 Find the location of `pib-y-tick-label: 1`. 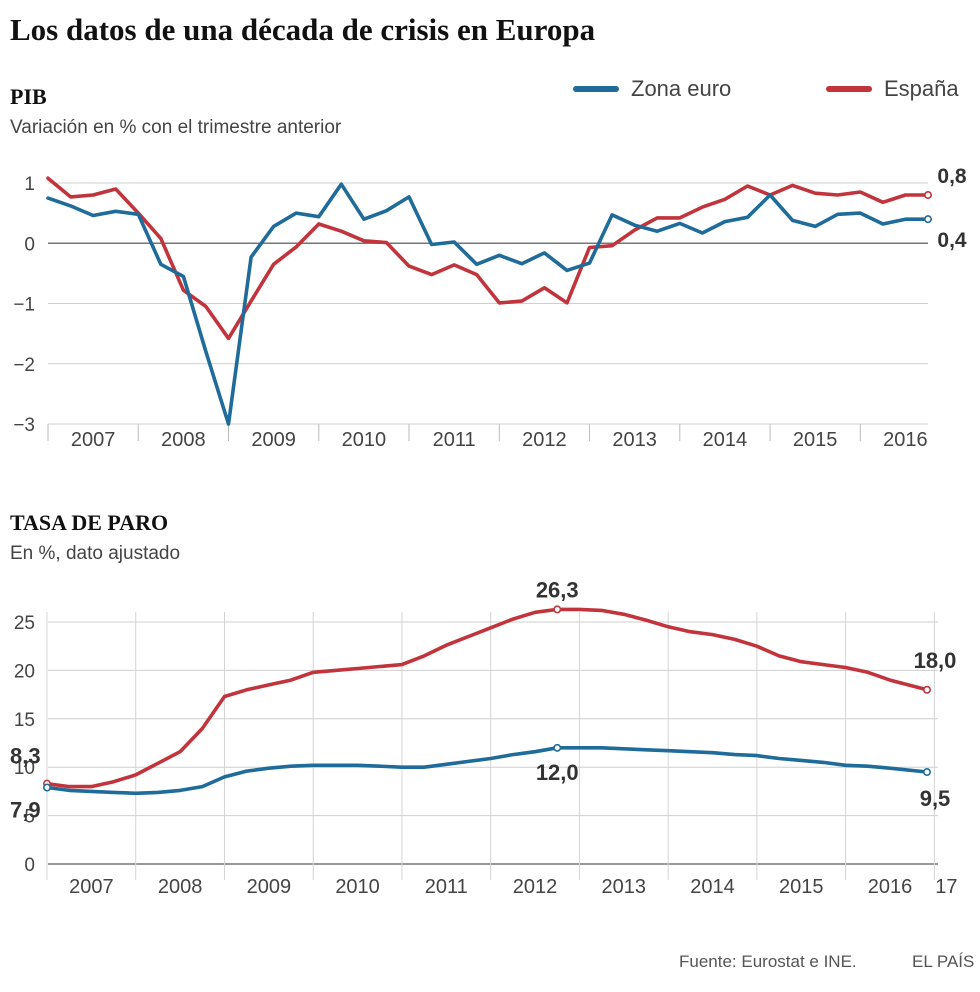

pib-y-tick-label: 1 is located at coordinates (29, 184).